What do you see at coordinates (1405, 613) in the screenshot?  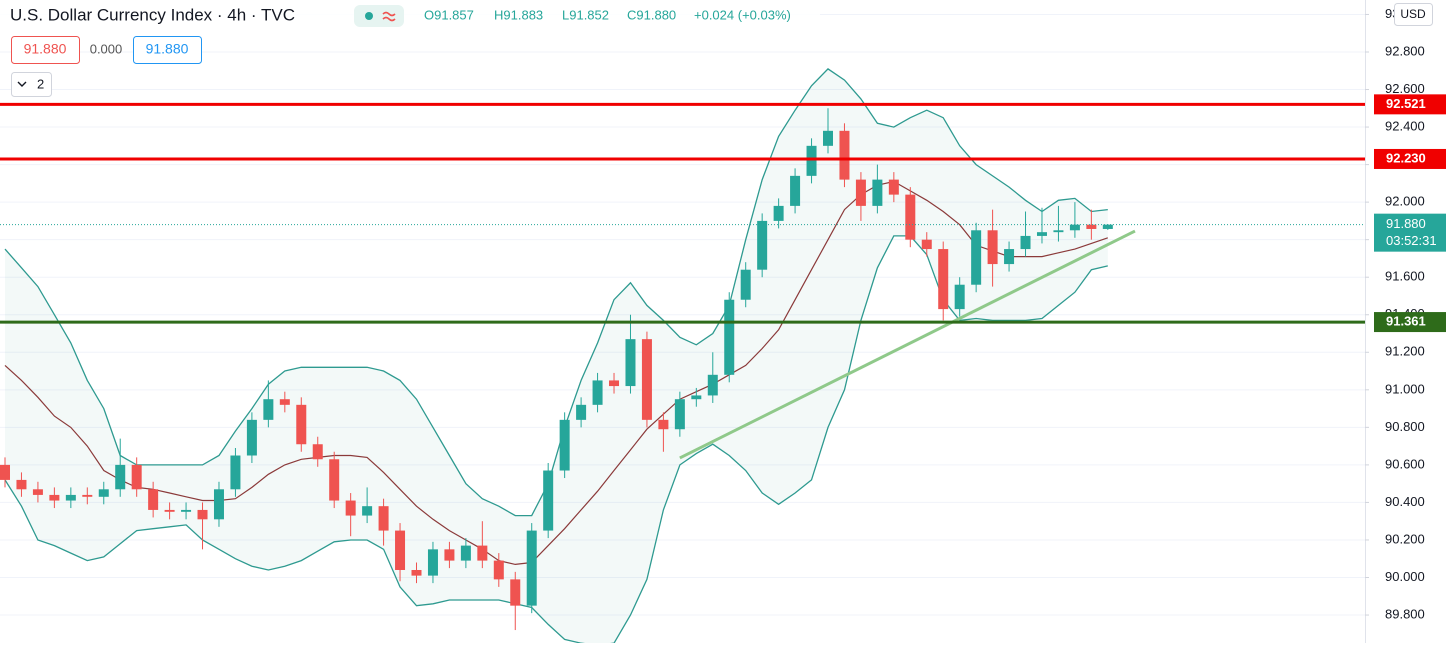 I see `y-tick-label: 89.800` at bounding box center [1405, 613].